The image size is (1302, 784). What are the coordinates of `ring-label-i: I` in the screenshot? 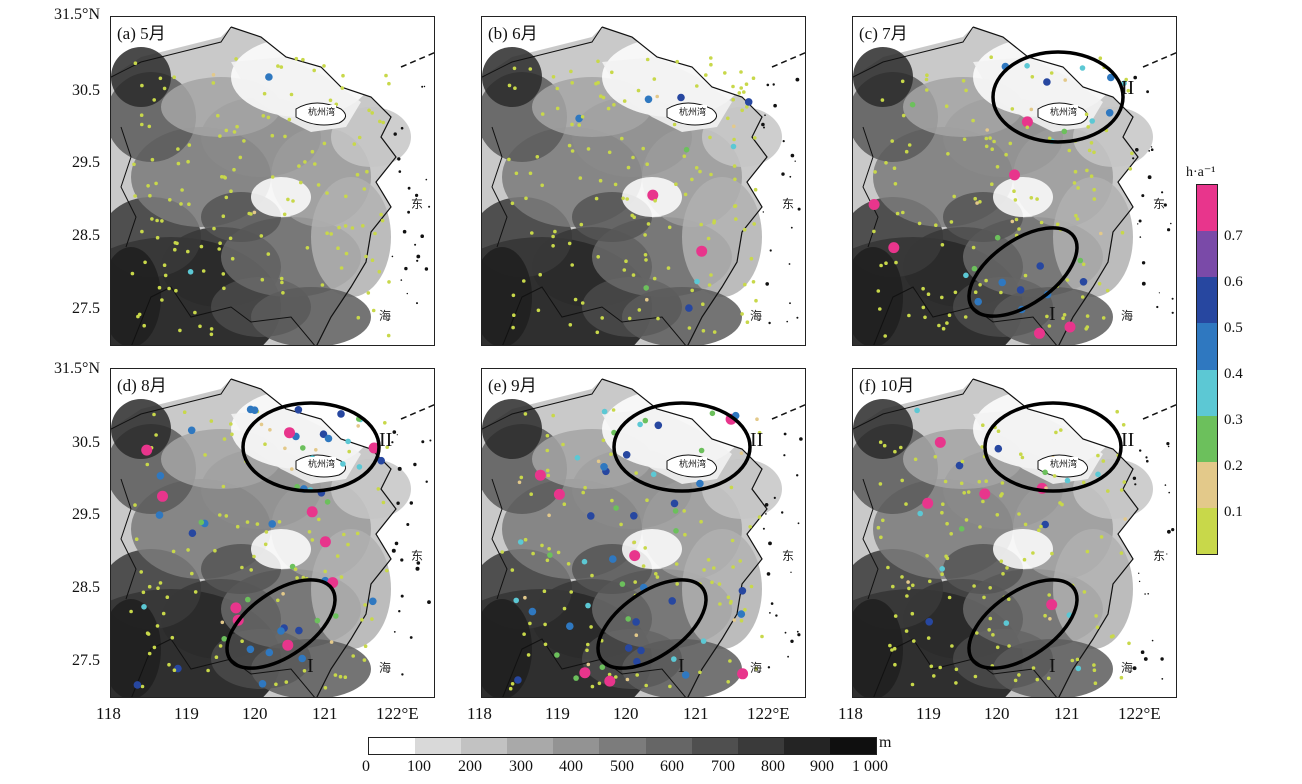 It's located at (310, 666).